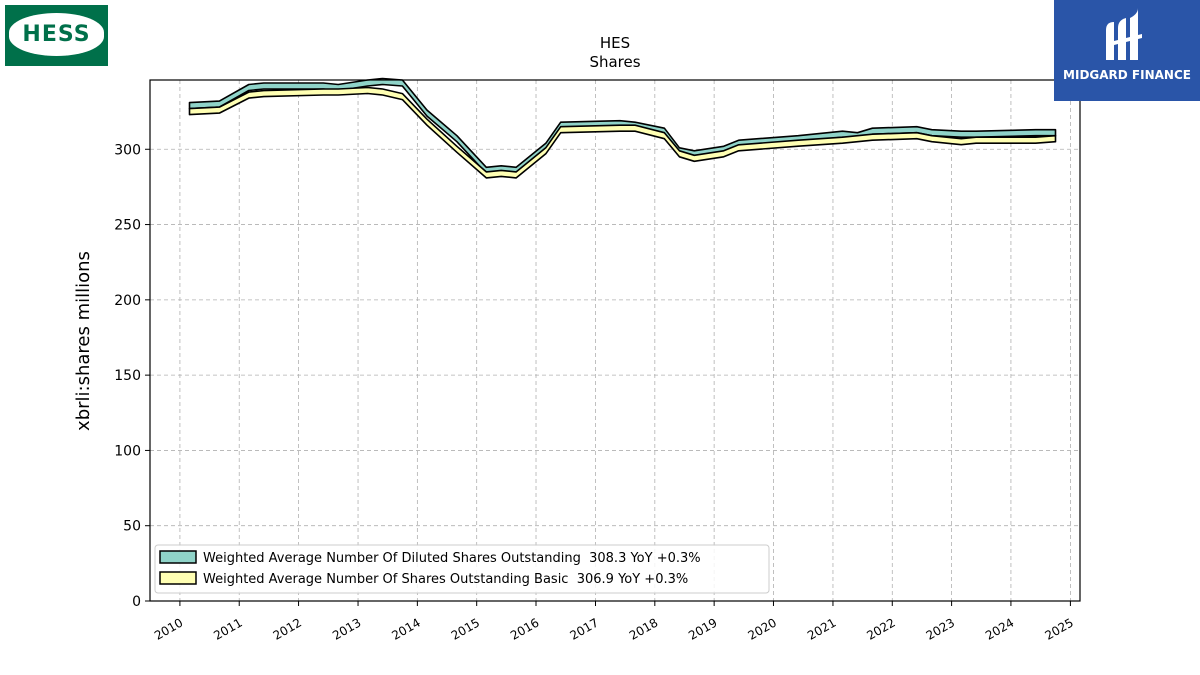  Describe the element at coordinates (614, 62) in the screenshot. I see `chart-subtitle: Shares` at that location.